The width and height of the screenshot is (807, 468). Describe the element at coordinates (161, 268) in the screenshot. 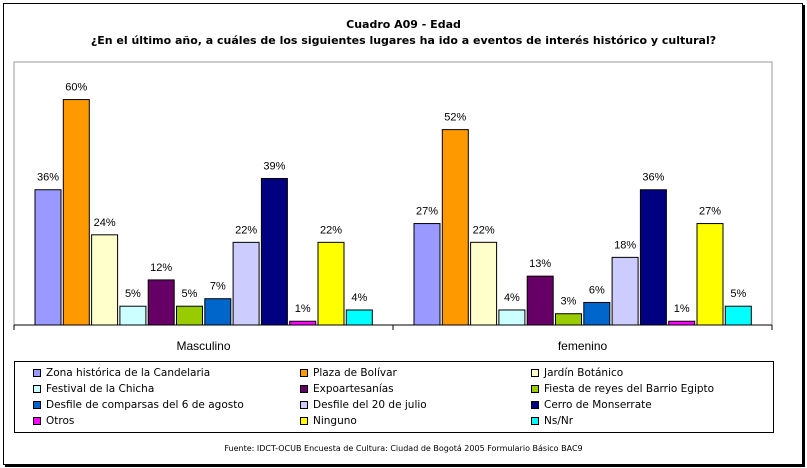

I see `data-label: 12%` at that location.